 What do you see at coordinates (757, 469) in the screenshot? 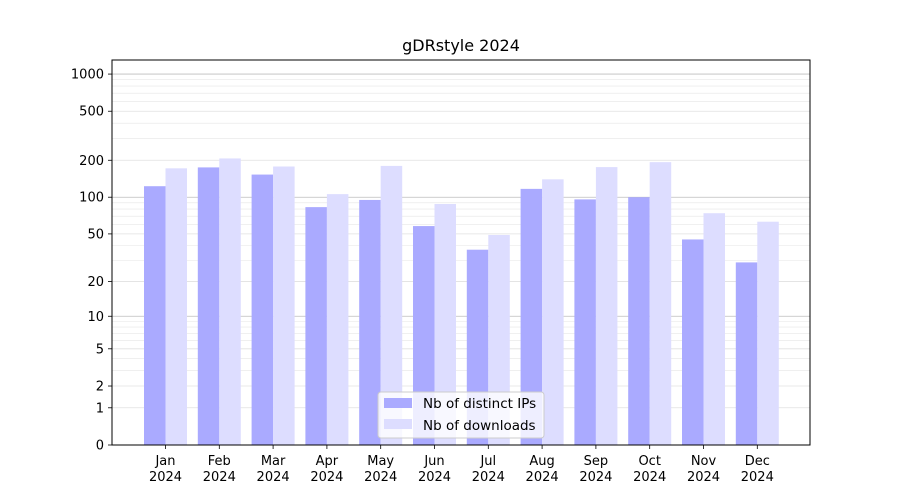
I see `x-tick-label: Dec 2024` at bounding box center [757, 469].